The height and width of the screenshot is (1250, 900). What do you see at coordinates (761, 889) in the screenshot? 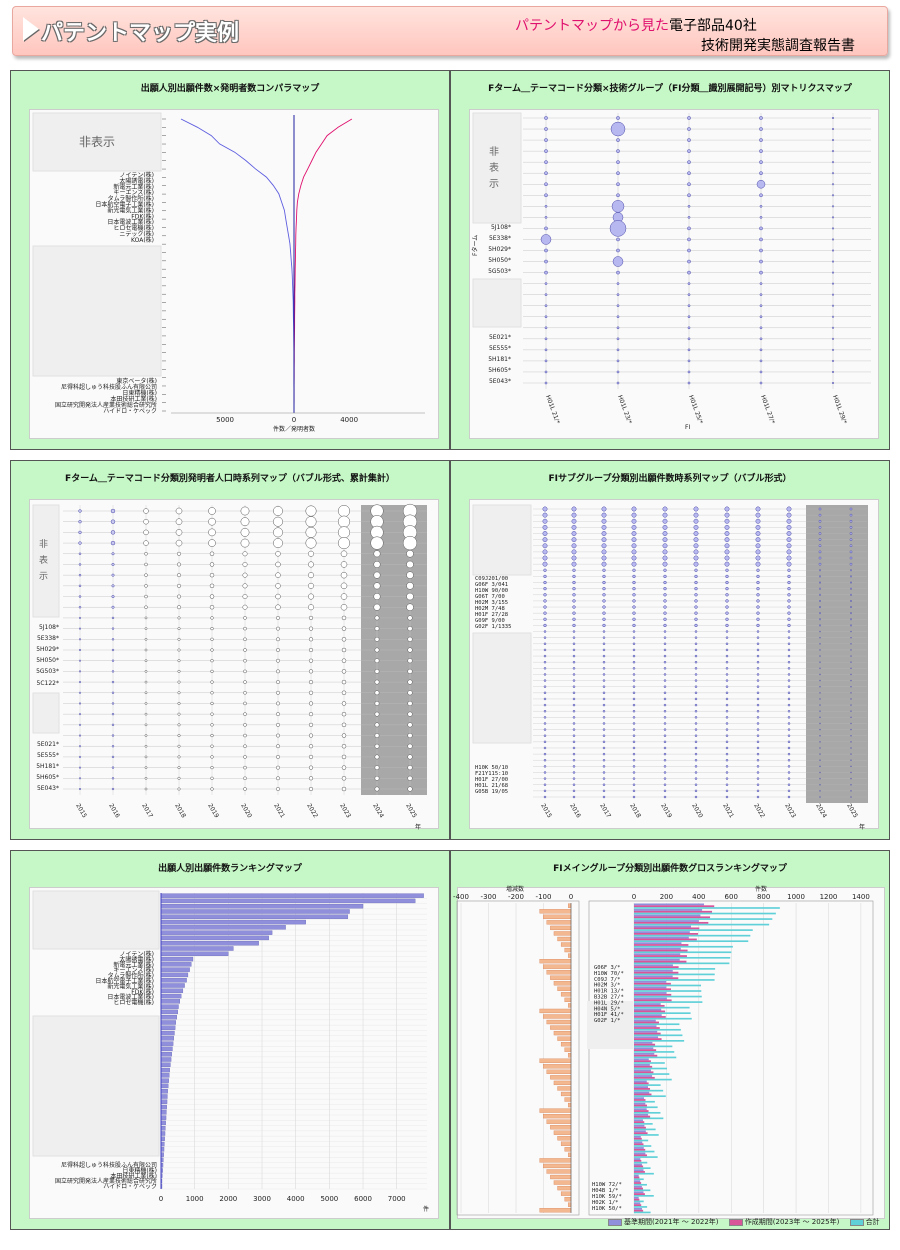
I see `right-axis-title: 件数` at bounding box center [761, 889].